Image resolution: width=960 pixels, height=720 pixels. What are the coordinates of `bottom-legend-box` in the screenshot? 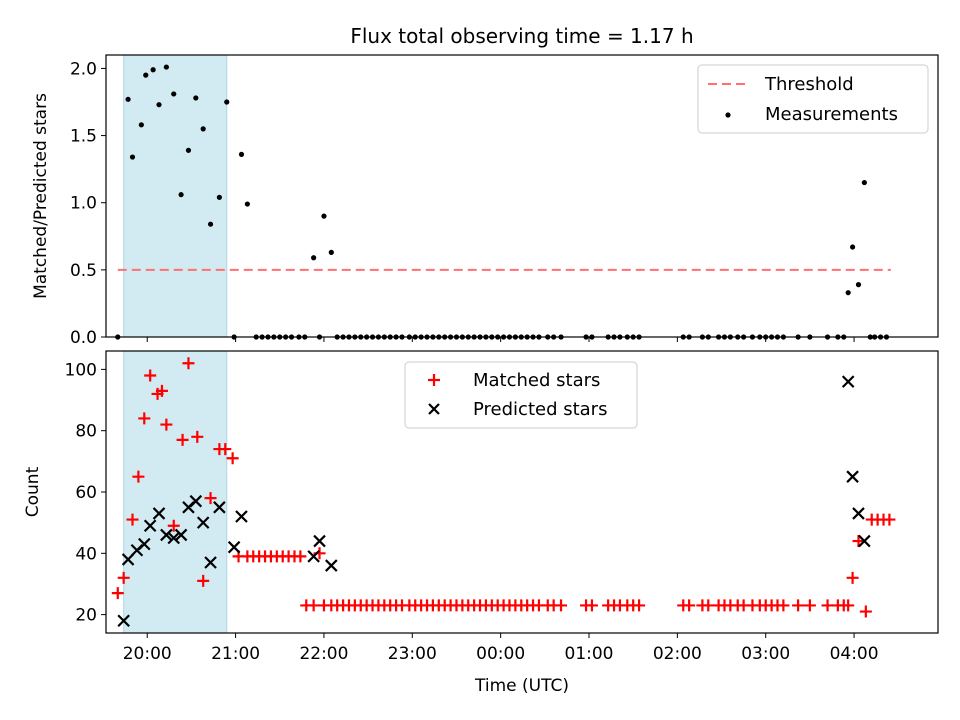 It's located at (521, 395).